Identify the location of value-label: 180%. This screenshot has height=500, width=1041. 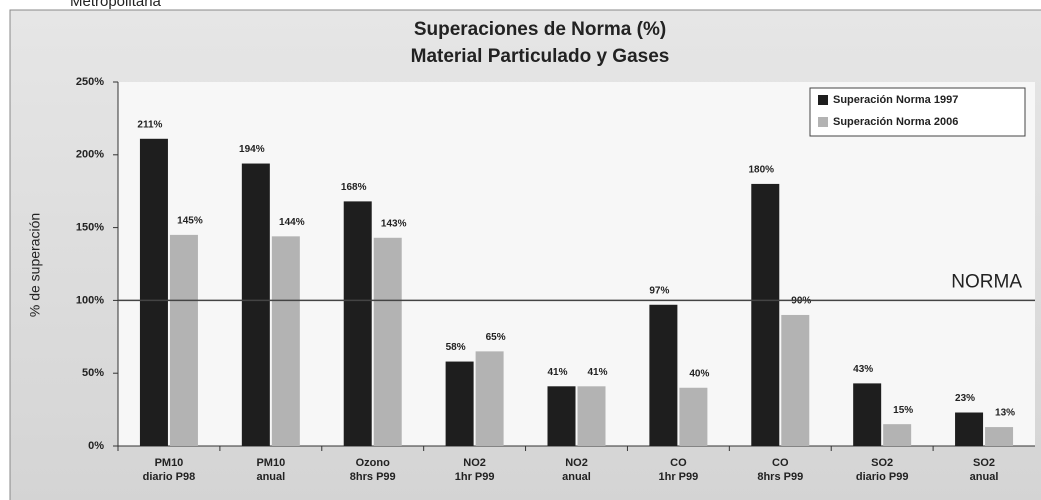
(761, 170).